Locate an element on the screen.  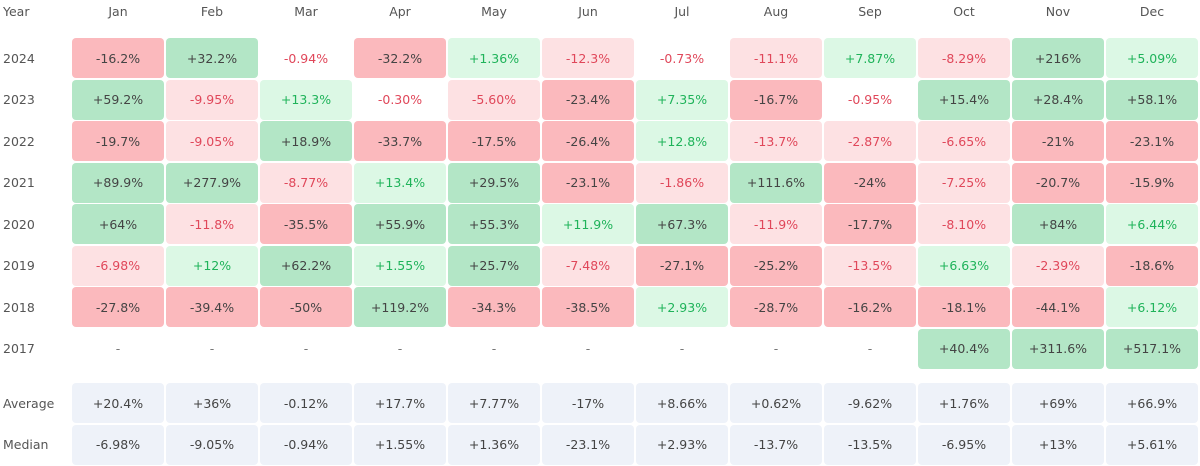
summary-cell: +1.36% is located at coordinates (494, 444).